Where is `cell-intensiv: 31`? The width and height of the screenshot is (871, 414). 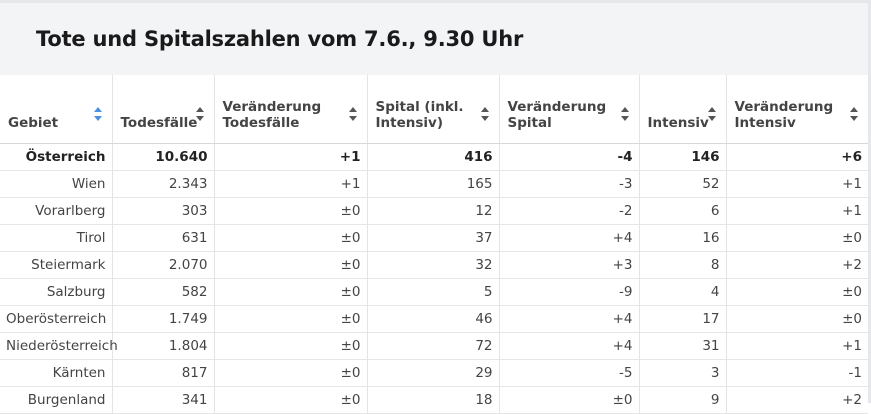 cell-intensiv: 31 is located at coordinates (683, 346).